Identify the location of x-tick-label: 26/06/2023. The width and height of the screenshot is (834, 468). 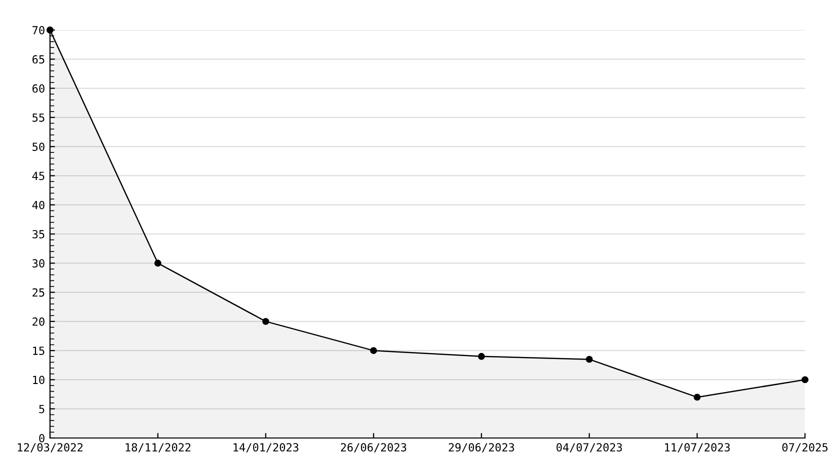
(373, 447).